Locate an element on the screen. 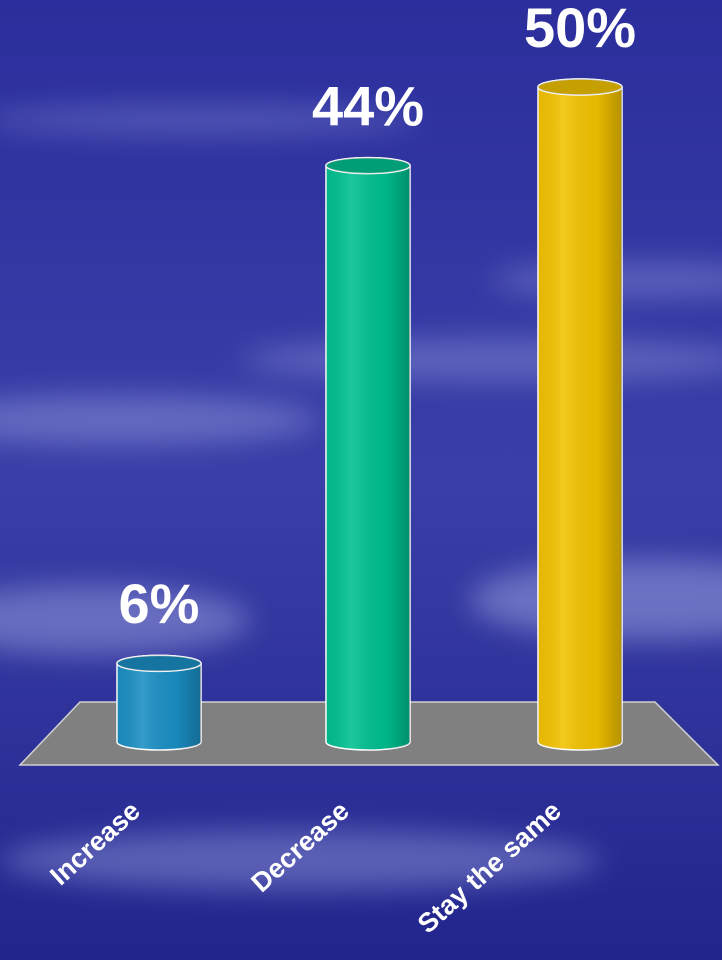 This screenshot has height=960, width=722. value-label: 44% is located at coordinates (368, 105).